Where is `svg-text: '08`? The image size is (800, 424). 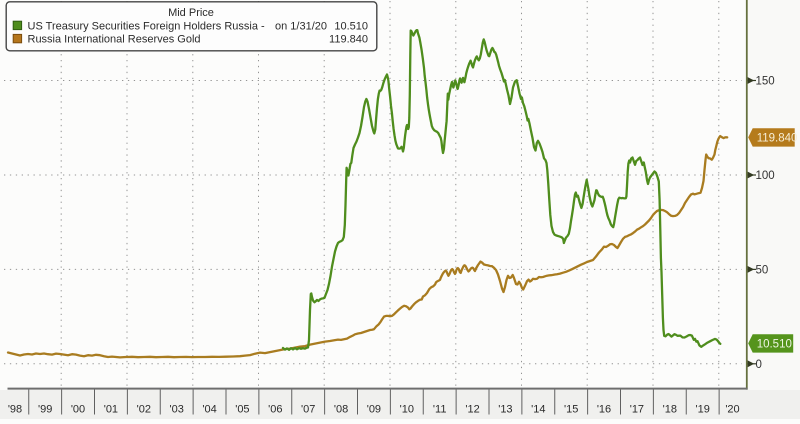 svg-text: '08 is located at coordinates (341, 410).